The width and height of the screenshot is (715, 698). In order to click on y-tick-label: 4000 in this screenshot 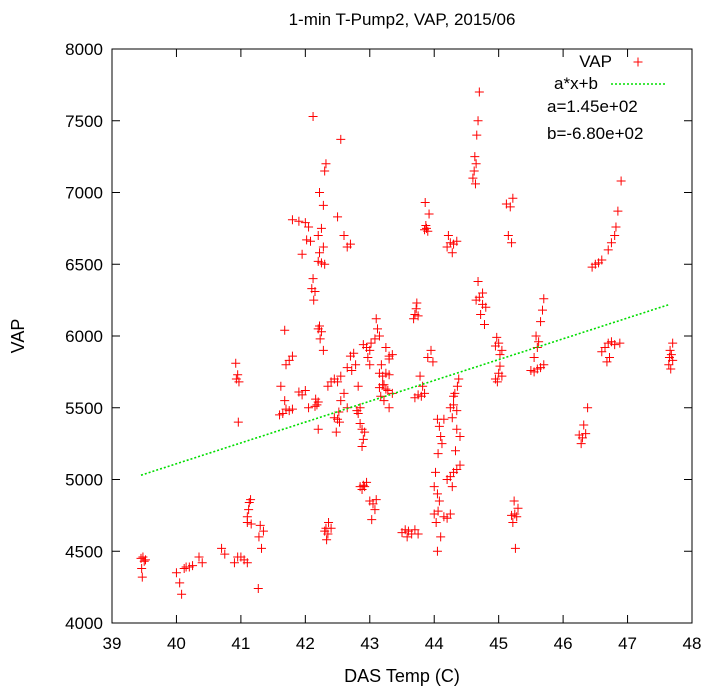, I will do `click(84, 623)`.